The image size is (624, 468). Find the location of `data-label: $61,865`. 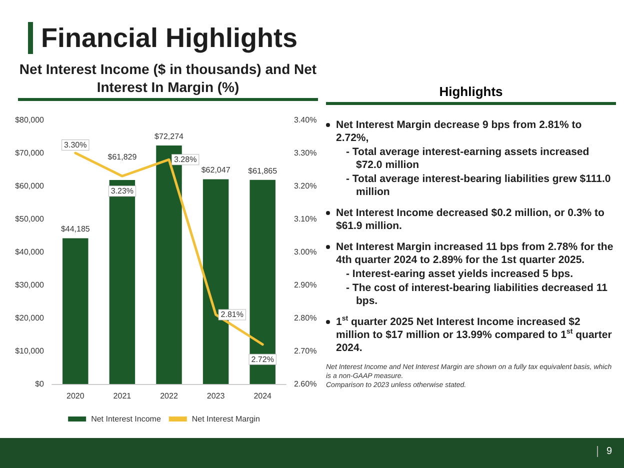

data-label: $61,865 is located at coordinates (263, 171).